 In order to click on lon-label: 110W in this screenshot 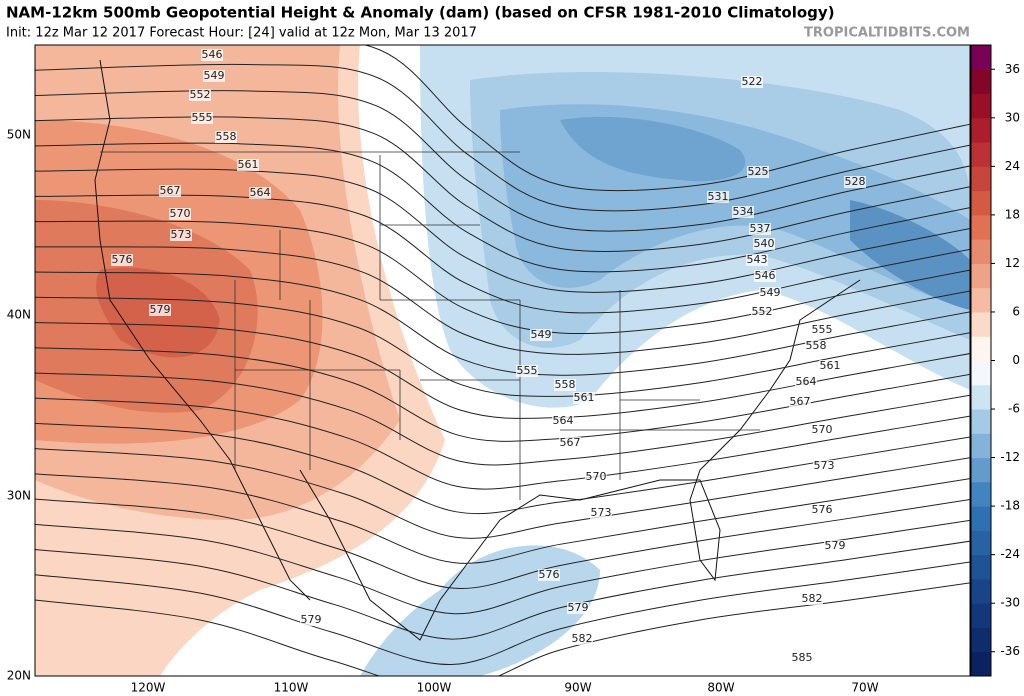, I will do `click(291, 688)`.